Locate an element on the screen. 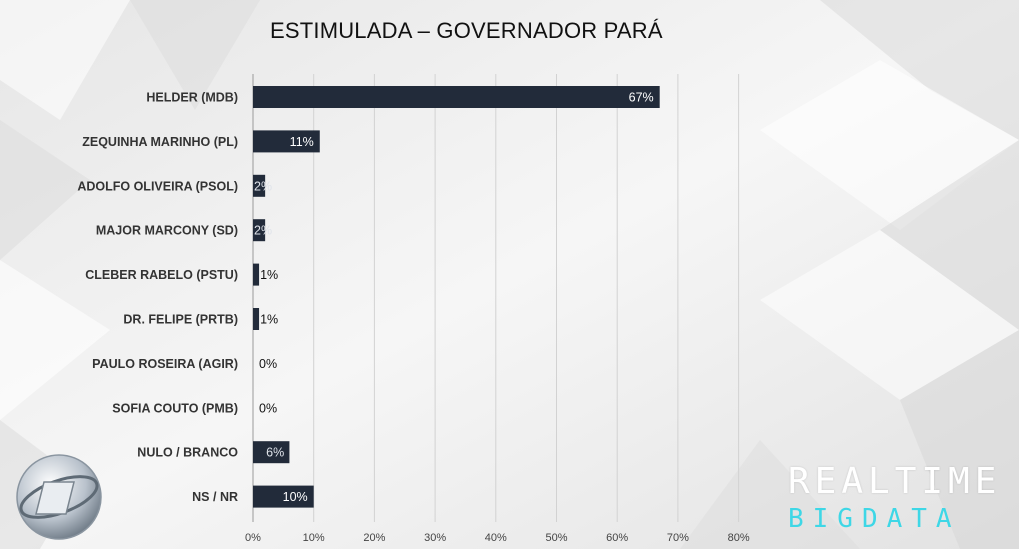 Image resolution: width=1019 pixels, height=549 pixels. x-tick-label: 30% is located at coordinates (435, 538).